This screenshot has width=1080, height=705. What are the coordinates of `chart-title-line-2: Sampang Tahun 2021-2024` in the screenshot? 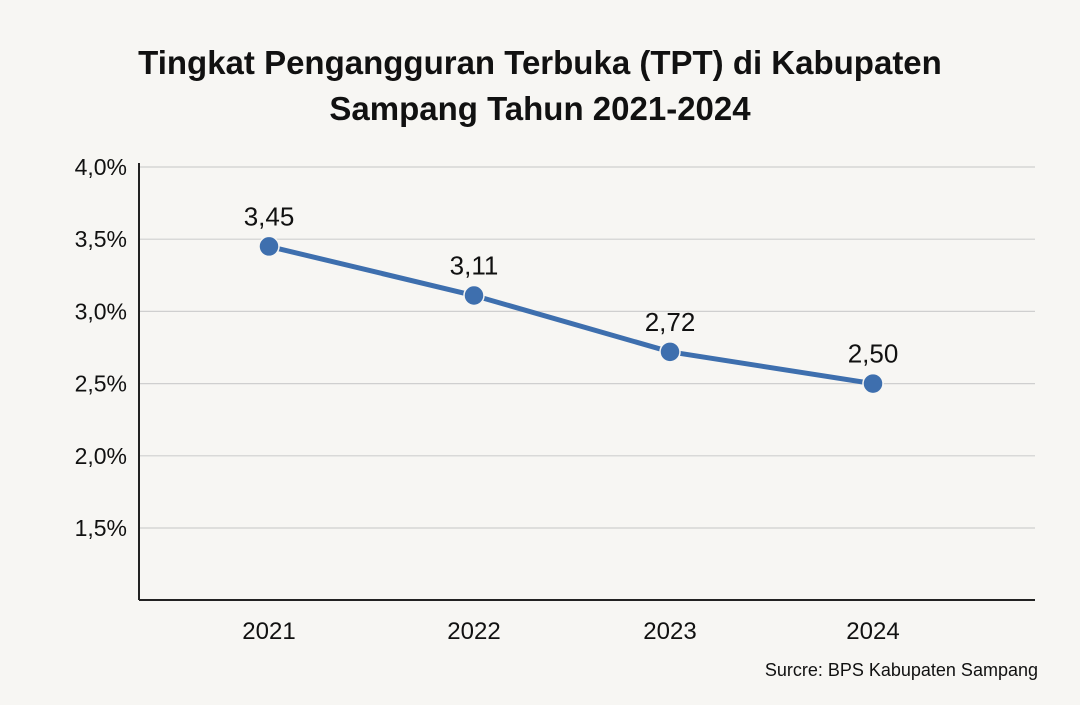 It's located at (540, 108).